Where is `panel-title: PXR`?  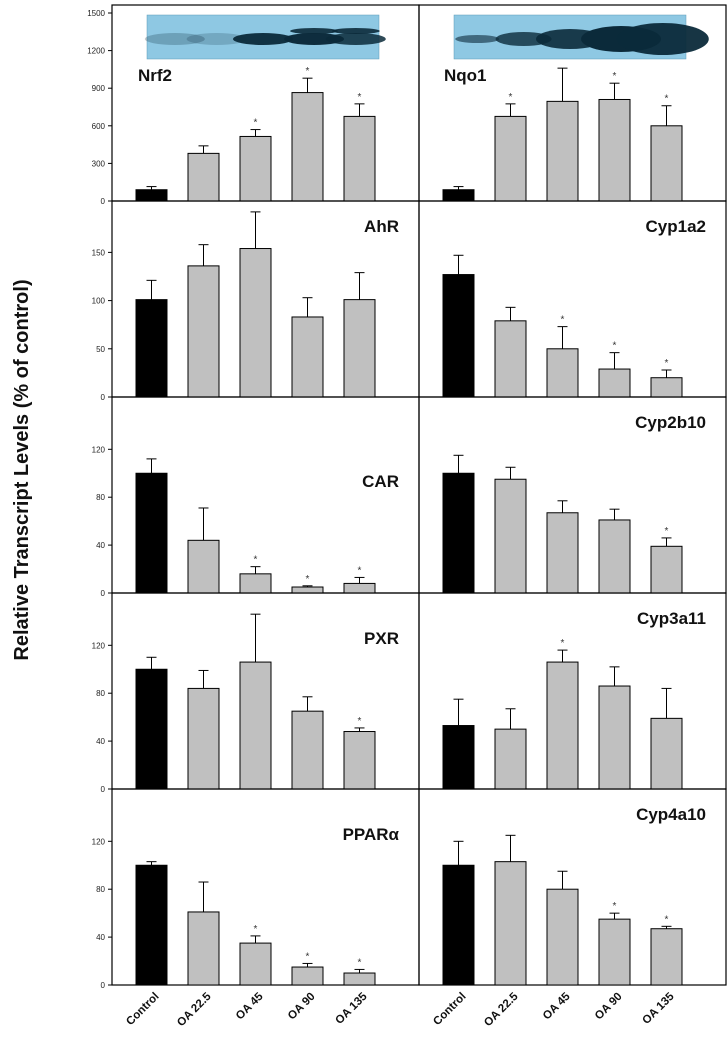
panel-title: PXR is located at coordinates (381, 638).